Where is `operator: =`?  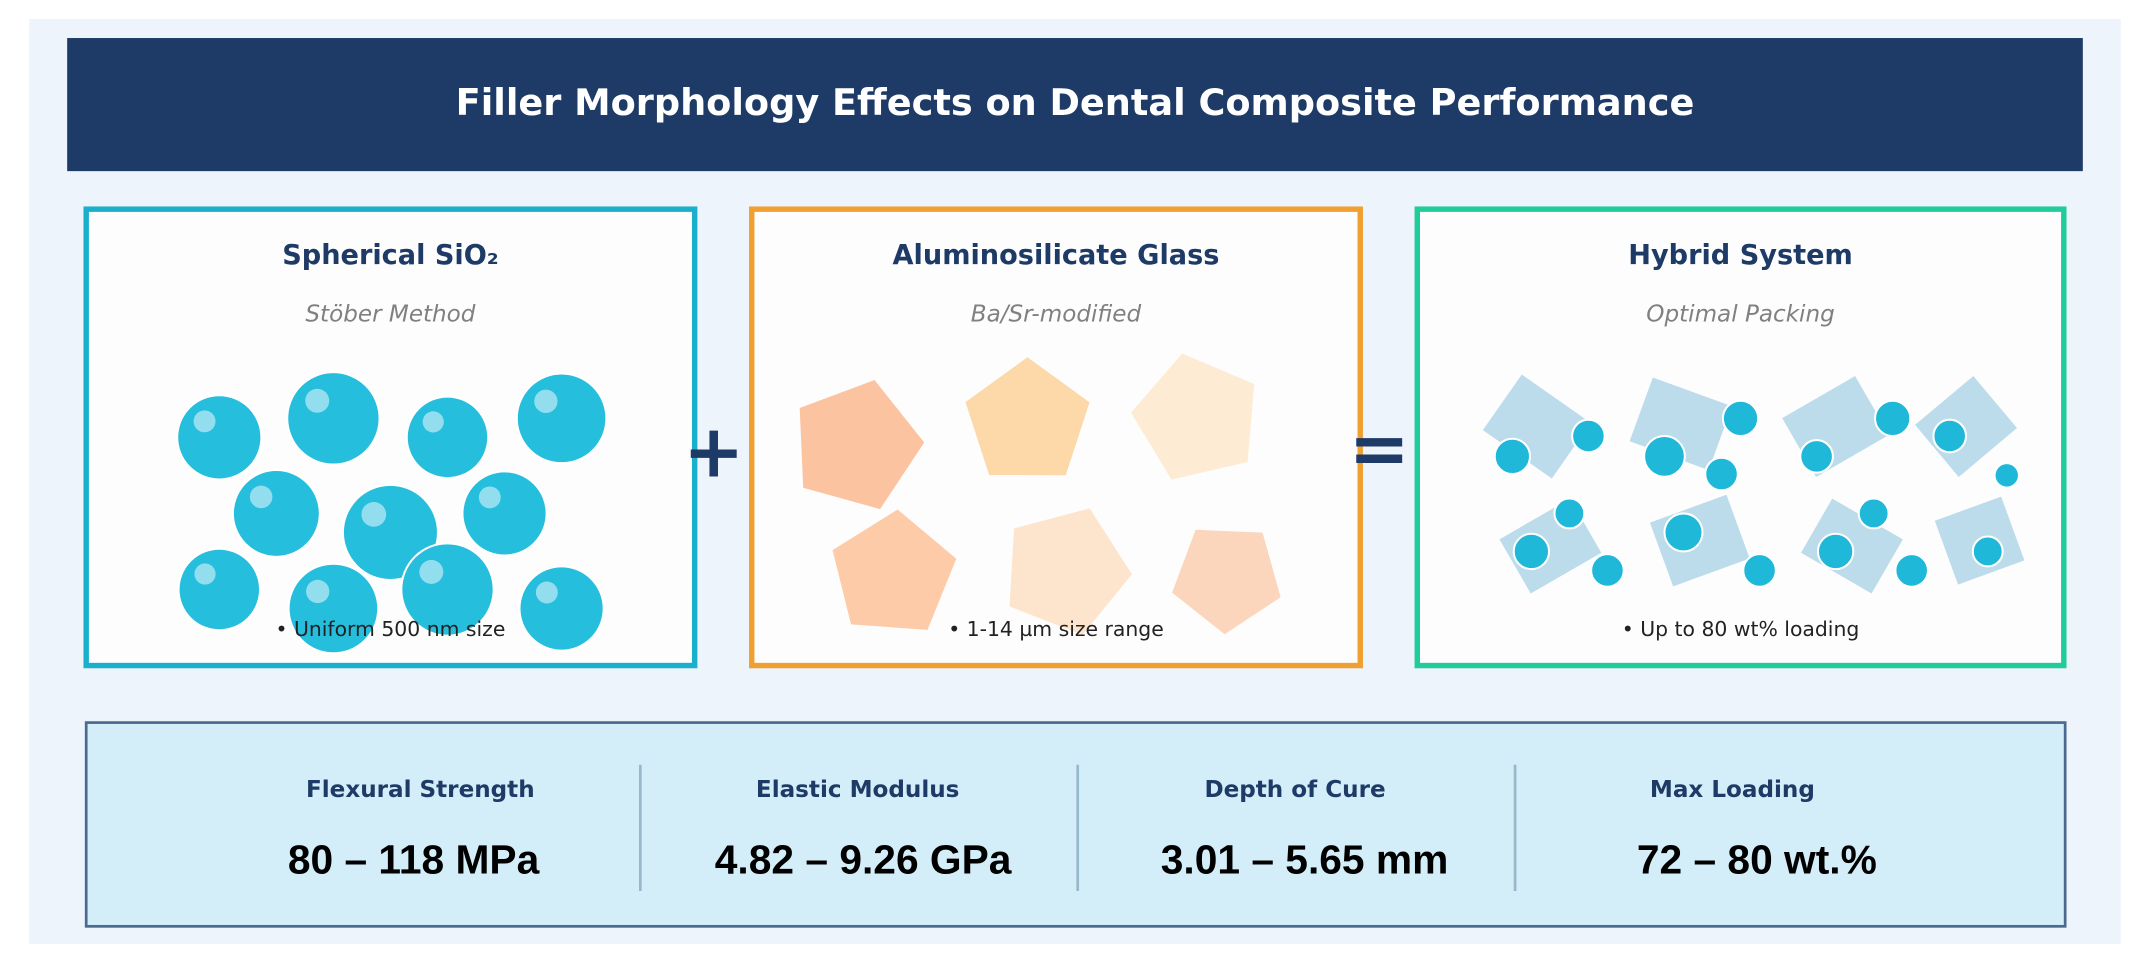
operator: = is located at coordinates (1379, 449).